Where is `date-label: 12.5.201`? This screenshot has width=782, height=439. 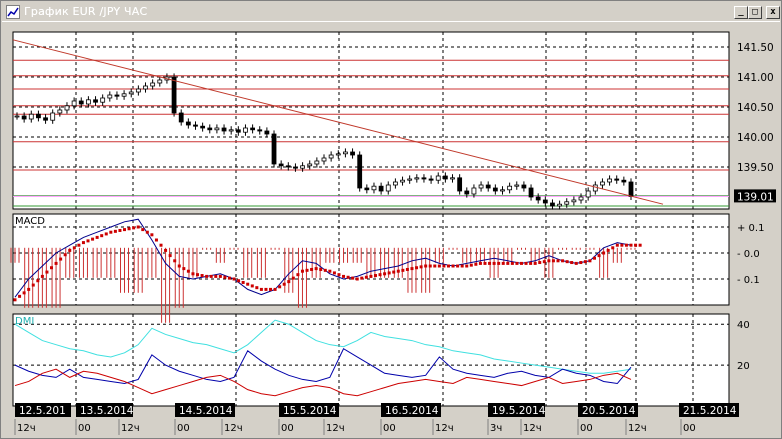
date-label: 12.5.201 is located at coordinates (42, 411).